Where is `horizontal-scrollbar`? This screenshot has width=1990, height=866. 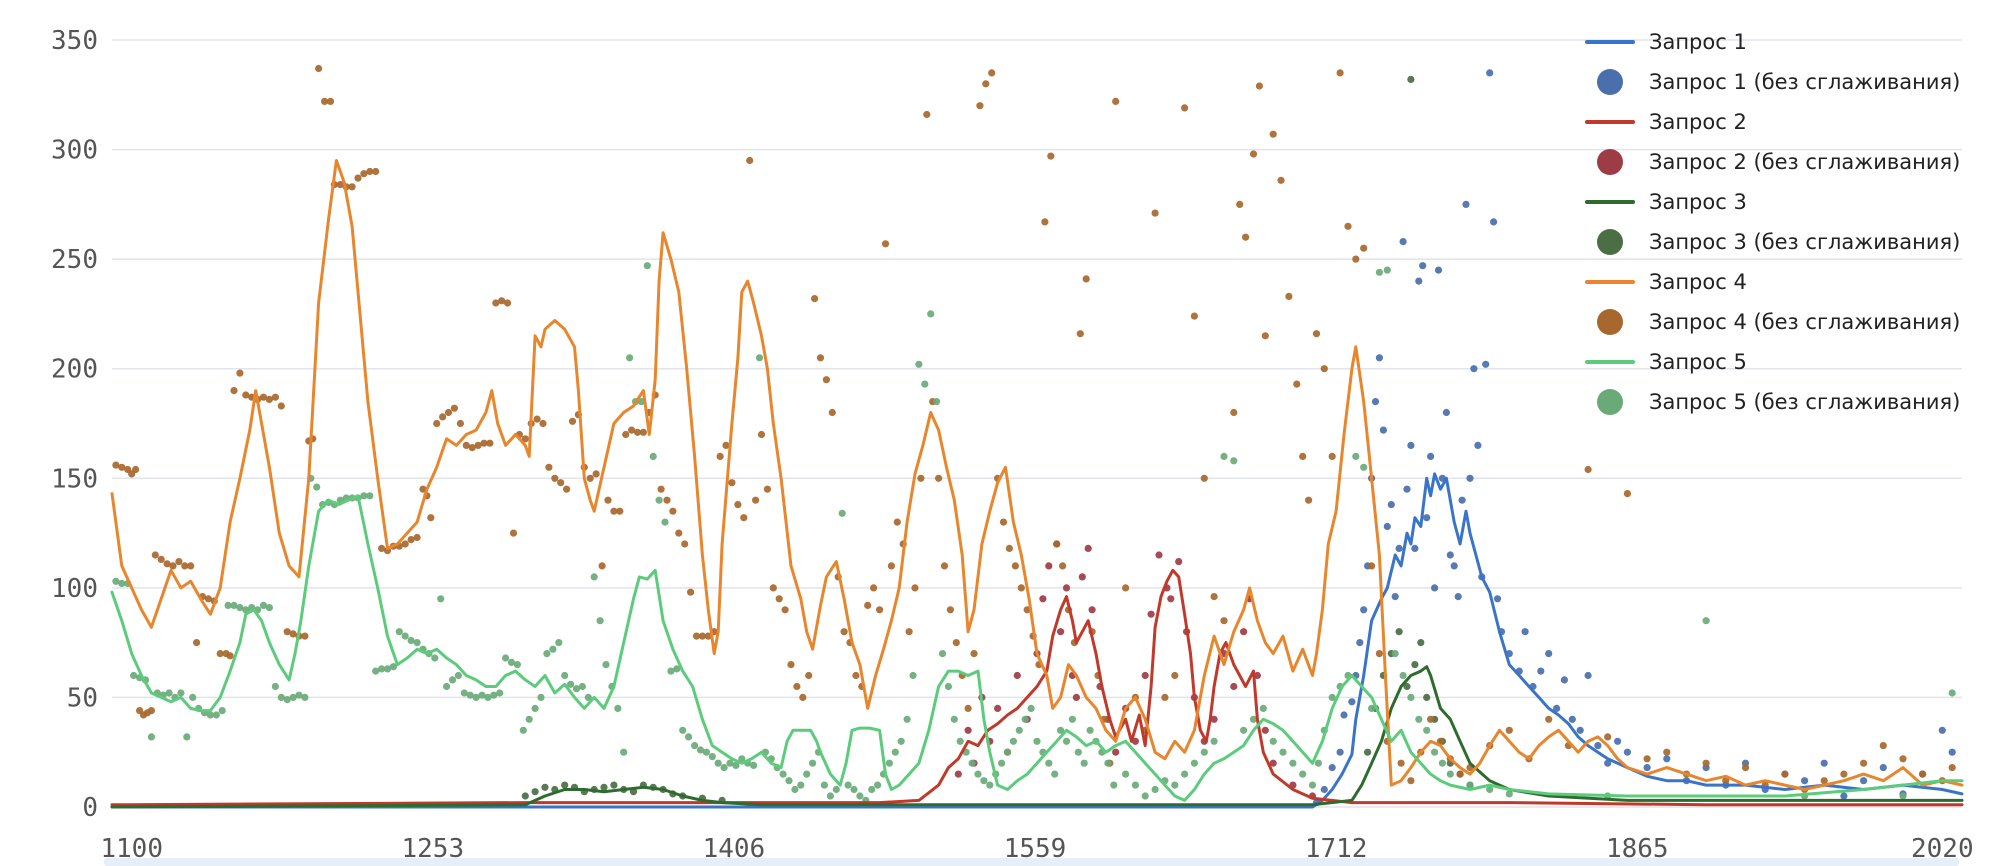
horizontal-scrollbar is located at coordinates (1031, 862).